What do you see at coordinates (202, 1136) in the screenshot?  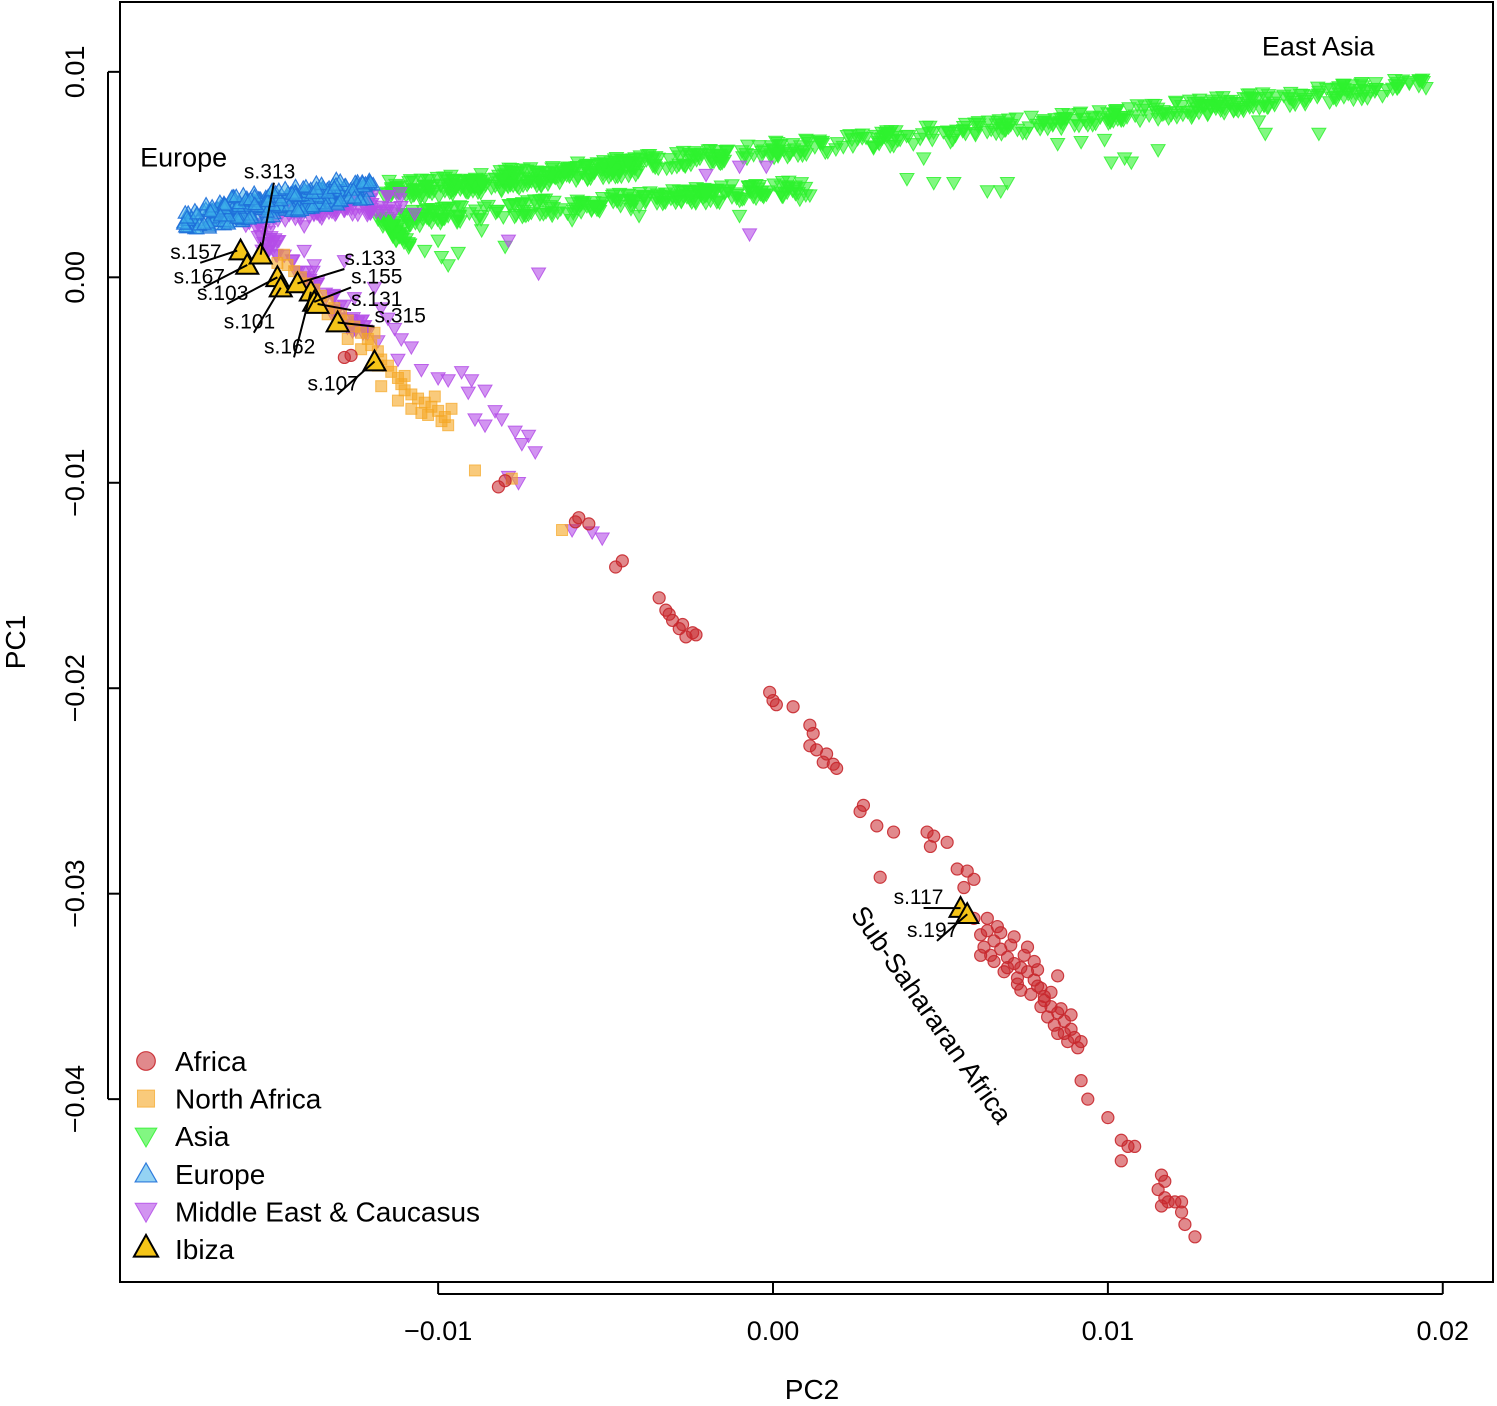 I see `legend-label: Asia` at bounding box center [202, 1136].